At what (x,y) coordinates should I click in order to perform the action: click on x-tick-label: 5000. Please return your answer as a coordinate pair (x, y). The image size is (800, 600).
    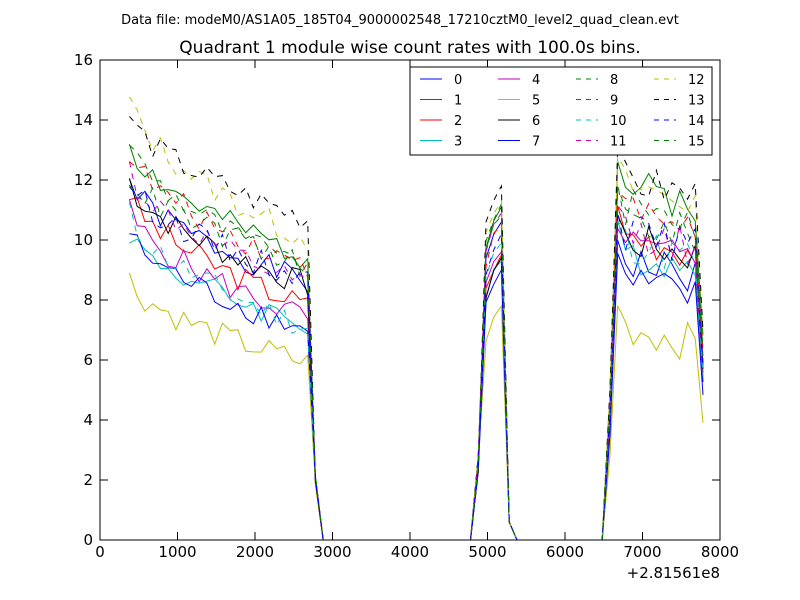
    Looking at the image, I should click on (487, 552).